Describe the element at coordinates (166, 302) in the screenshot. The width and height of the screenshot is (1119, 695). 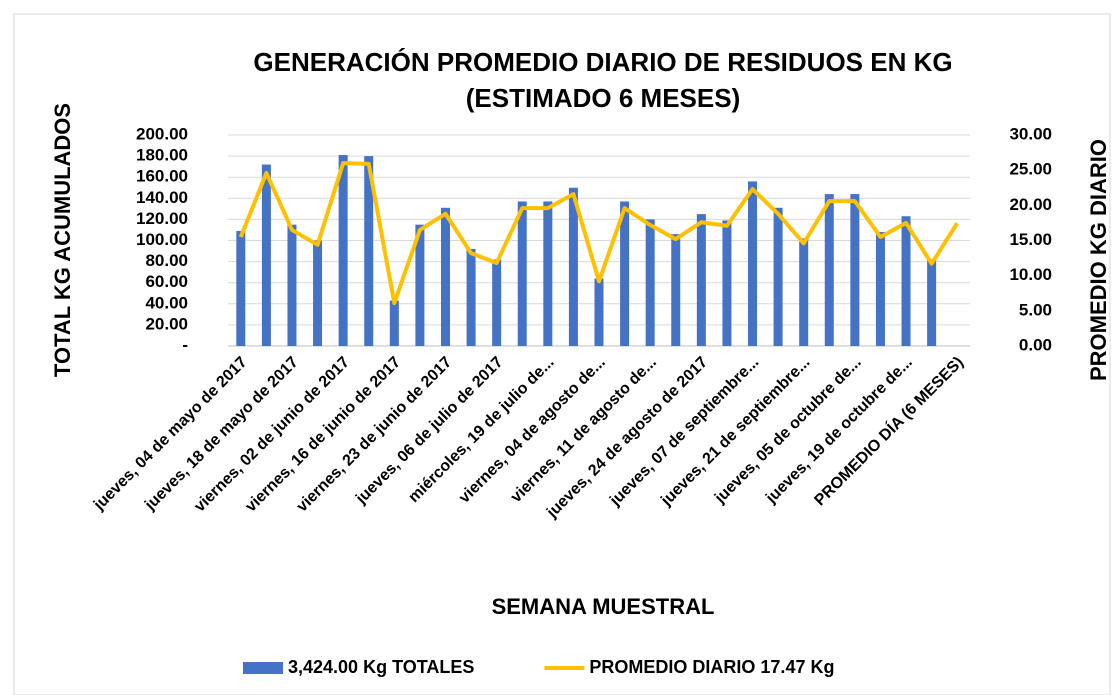
I see `y-tick-label: 40.00` at that location.